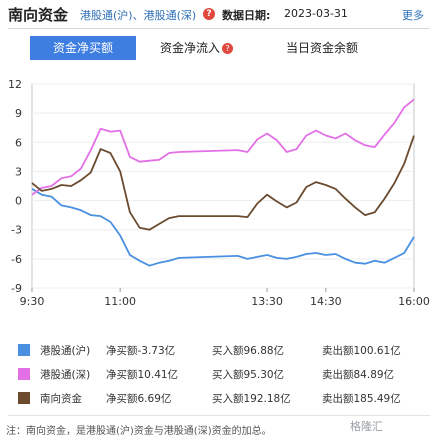 The height and width of the screenshot is (448, 438). I want to click on legend-row-shen: 港股通(深) 净买额10.41亿 买入额95.30亿 卖出额84.89亿, so click(219, 375).